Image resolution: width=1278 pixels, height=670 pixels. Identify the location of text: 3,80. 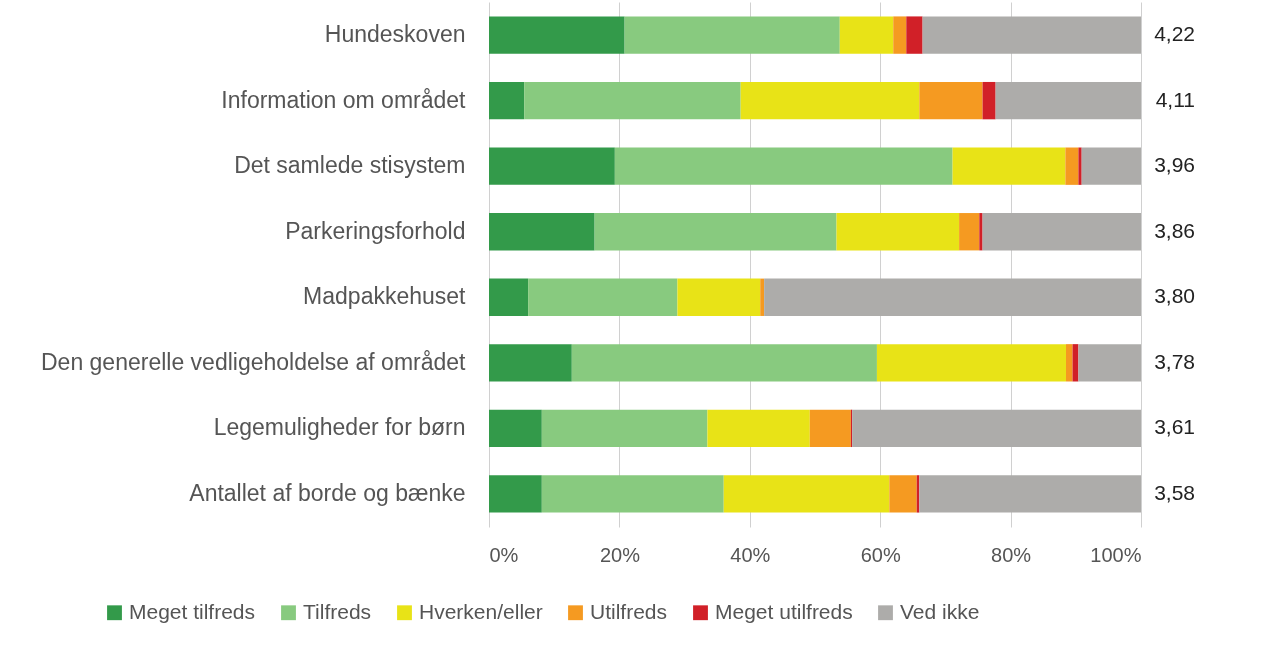
(1174, 296).